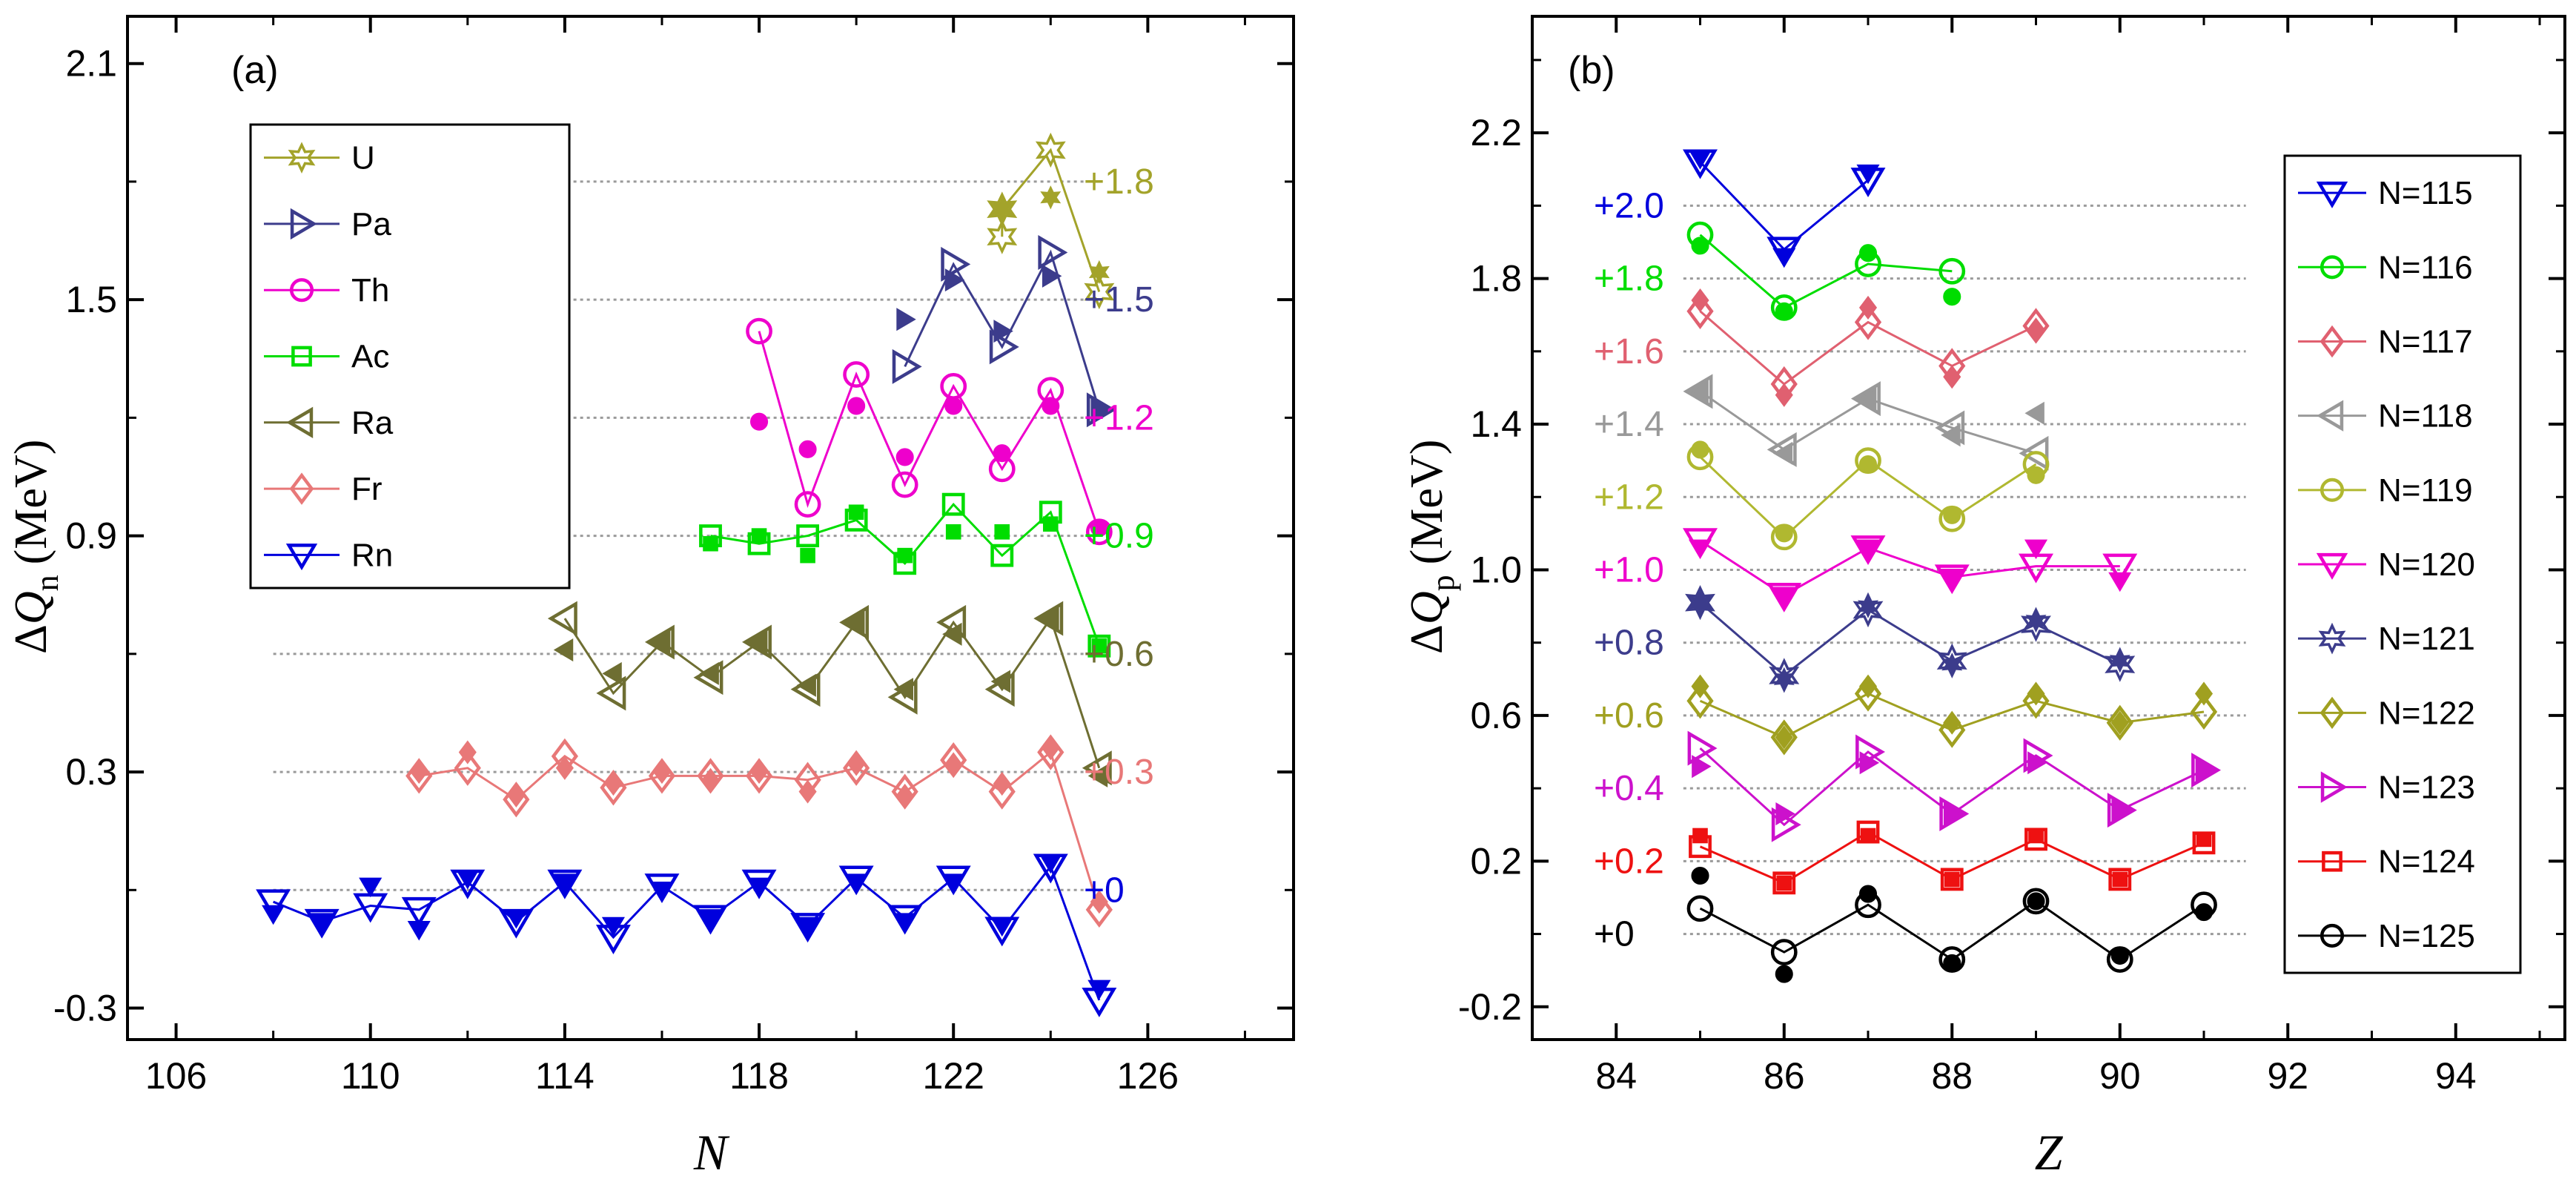  Describe the element at coordinates (1431, 547) in the screenshot. I see `y-axis-label: ΔQp (MeV)` at that location.